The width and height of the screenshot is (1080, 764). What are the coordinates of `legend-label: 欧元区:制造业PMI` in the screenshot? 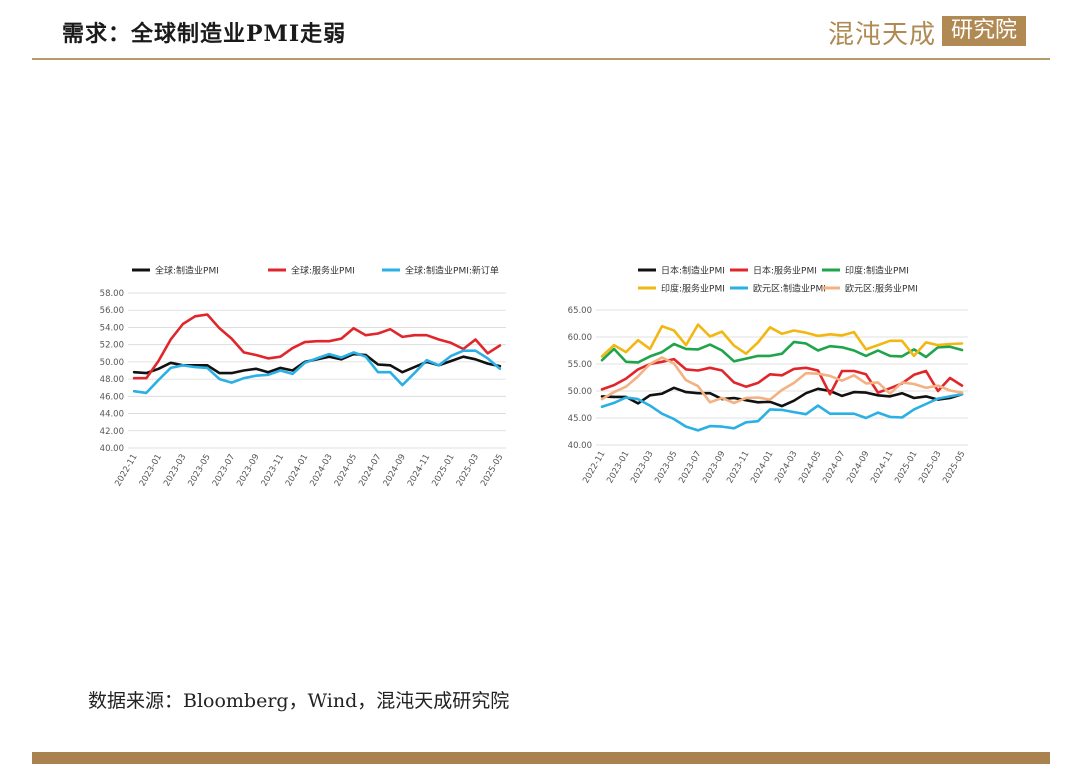 It's located at (789, 289).